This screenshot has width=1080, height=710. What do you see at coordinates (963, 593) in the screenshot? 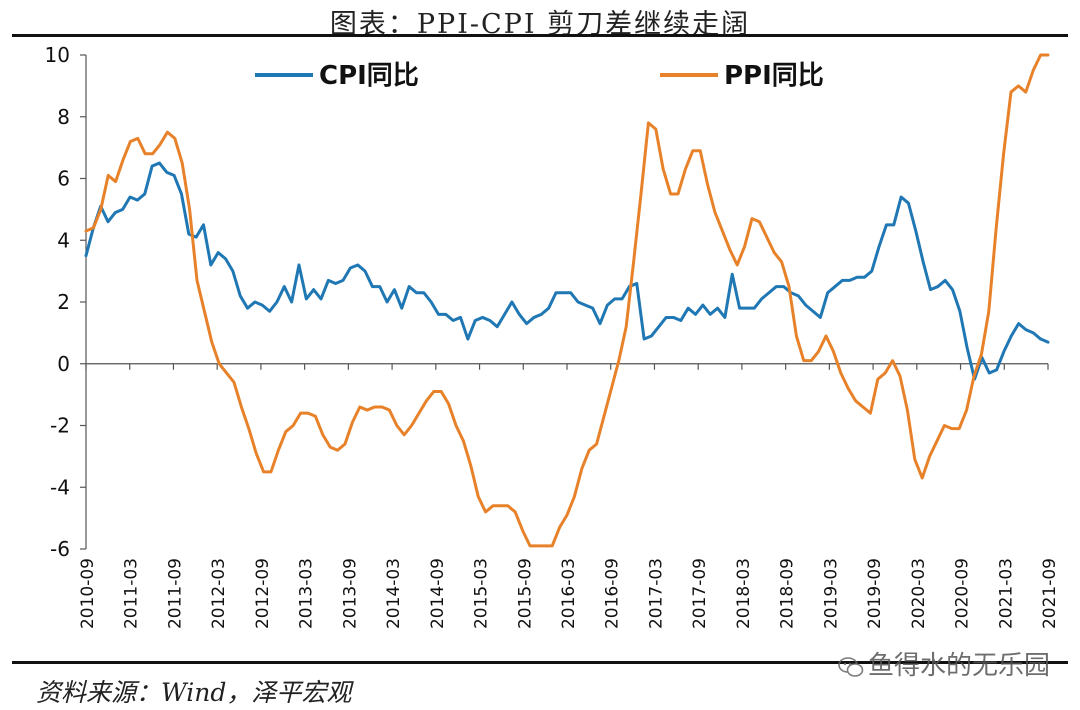
I see `x-tick-label: 2020-09` at bounding box center [963, 593].